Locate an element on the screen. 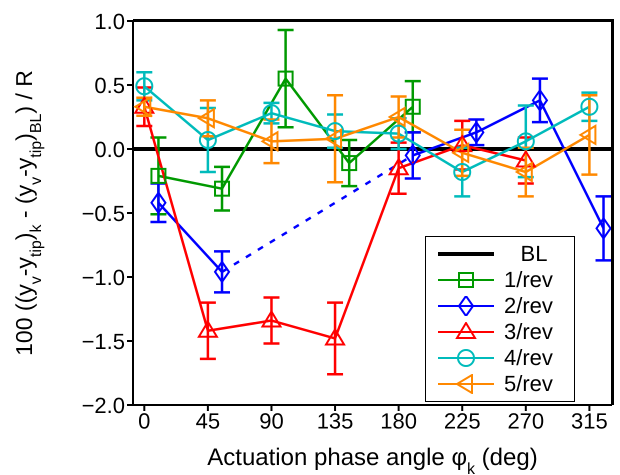  x-tick-label: 0 is located at coordinates (144, 421).